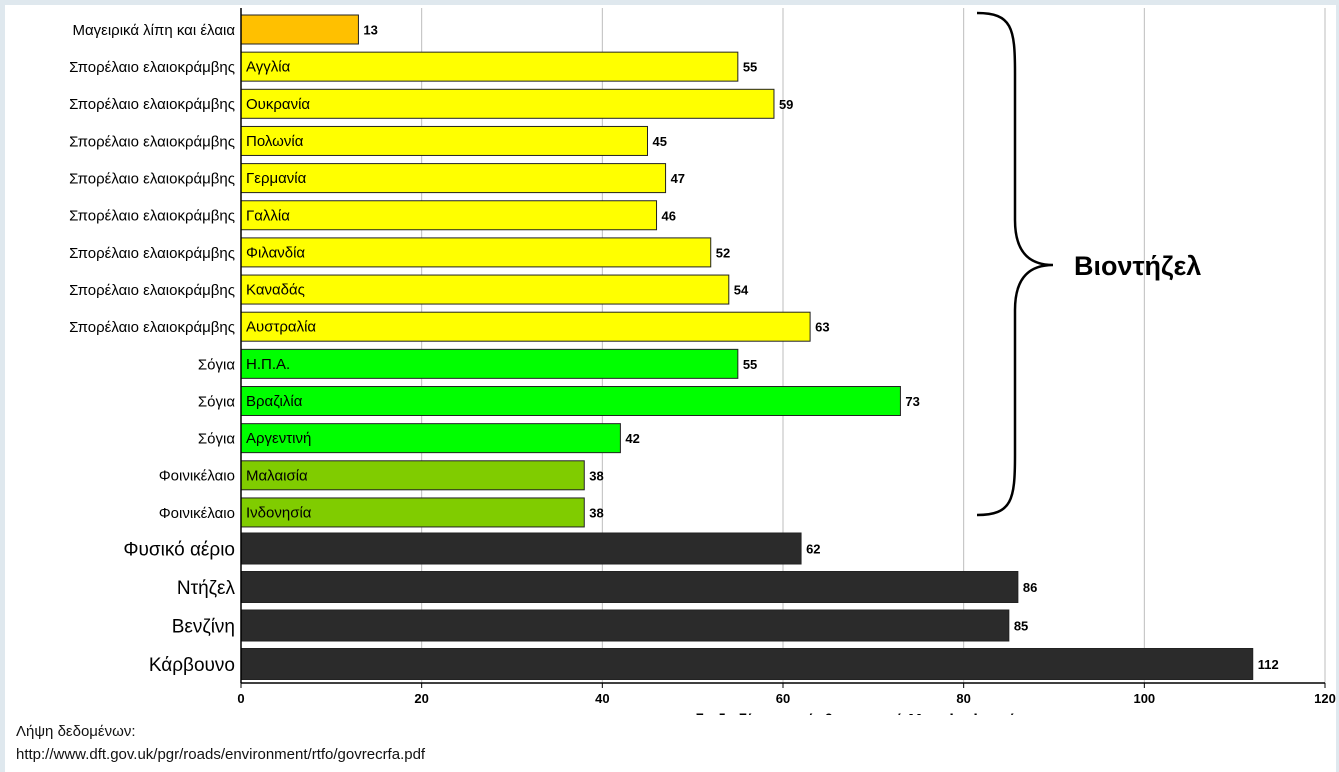 The height and width of the screenshot is (772, 1339). Describe the element at coordinates (632, 438) in the screenshot. I see `value-label: 42` at that location.